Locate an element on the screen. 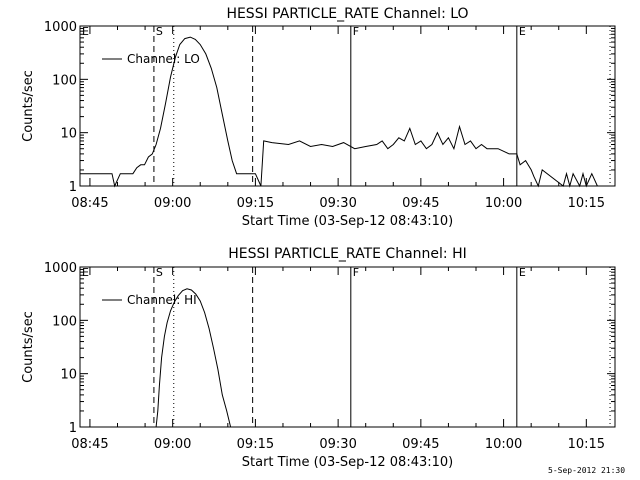  plot-timestamp: 5-Sep-2012 21:30 is located at coordinates (587, 470).